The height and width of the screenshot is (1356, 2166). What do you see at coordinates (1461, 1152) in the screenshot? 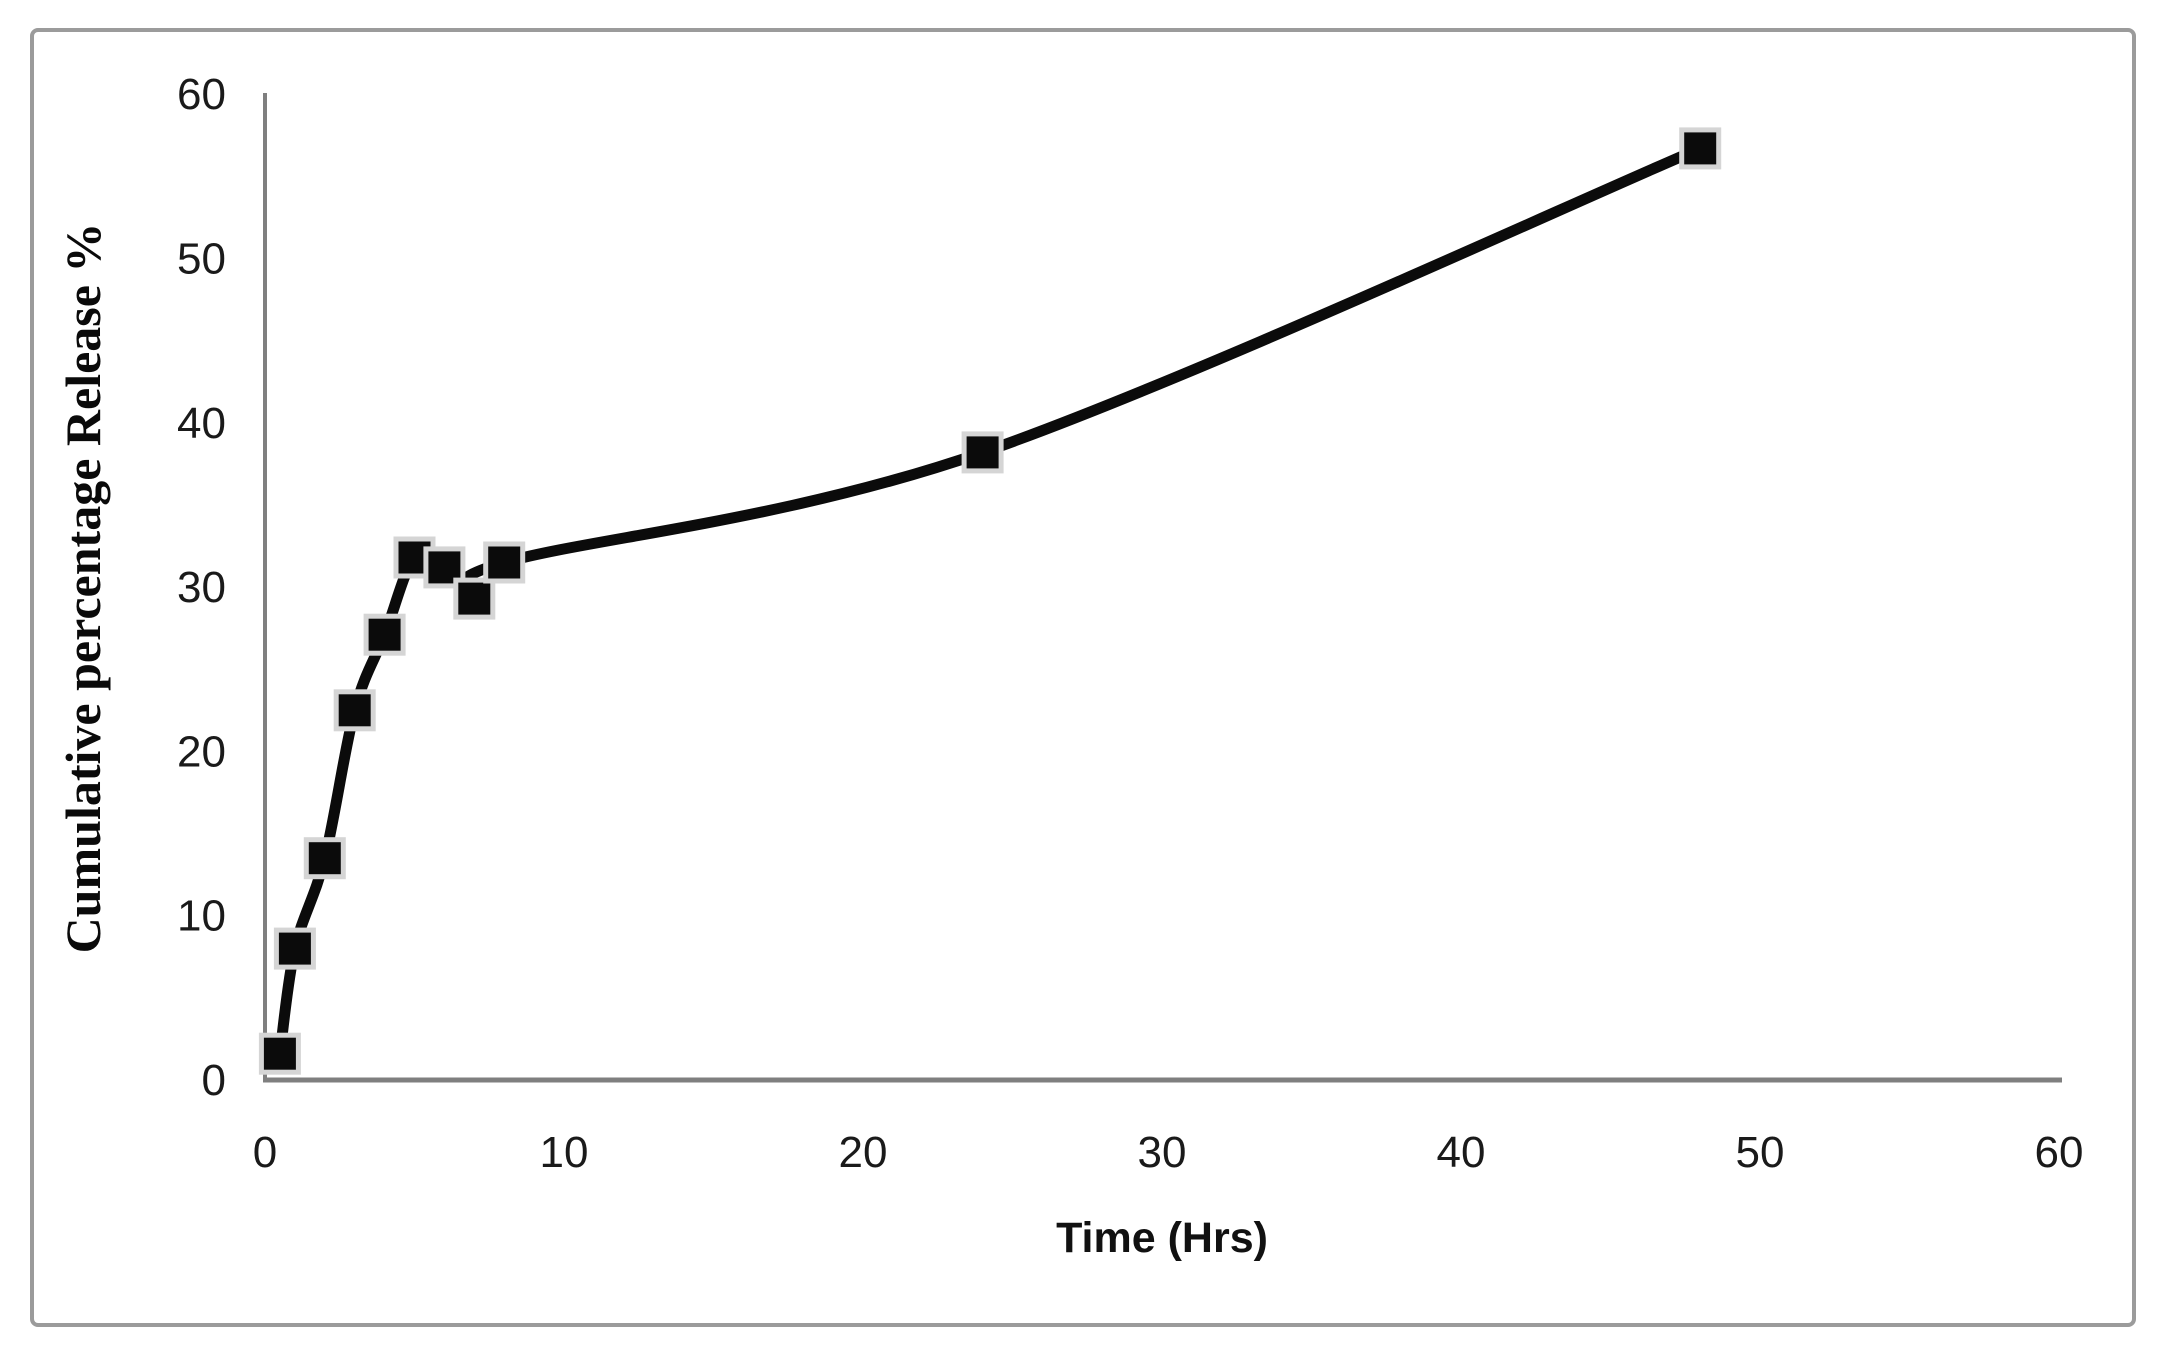
I see `x-tick-label: 40` at bounding box center [1461, 1152].